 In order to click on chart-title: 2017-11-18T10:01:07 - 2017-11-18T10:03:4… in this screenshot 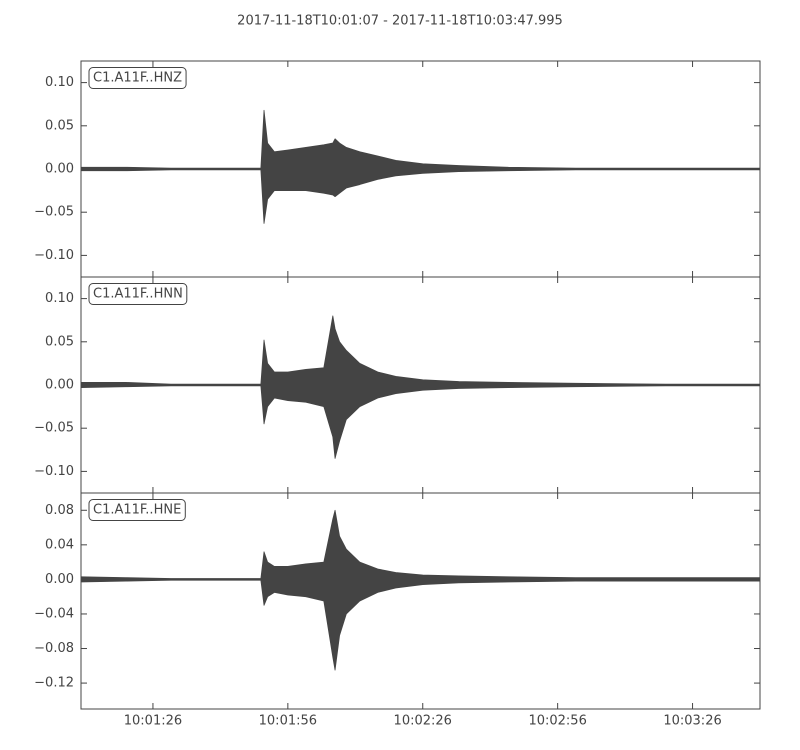, I will do `click(400, 21)`.